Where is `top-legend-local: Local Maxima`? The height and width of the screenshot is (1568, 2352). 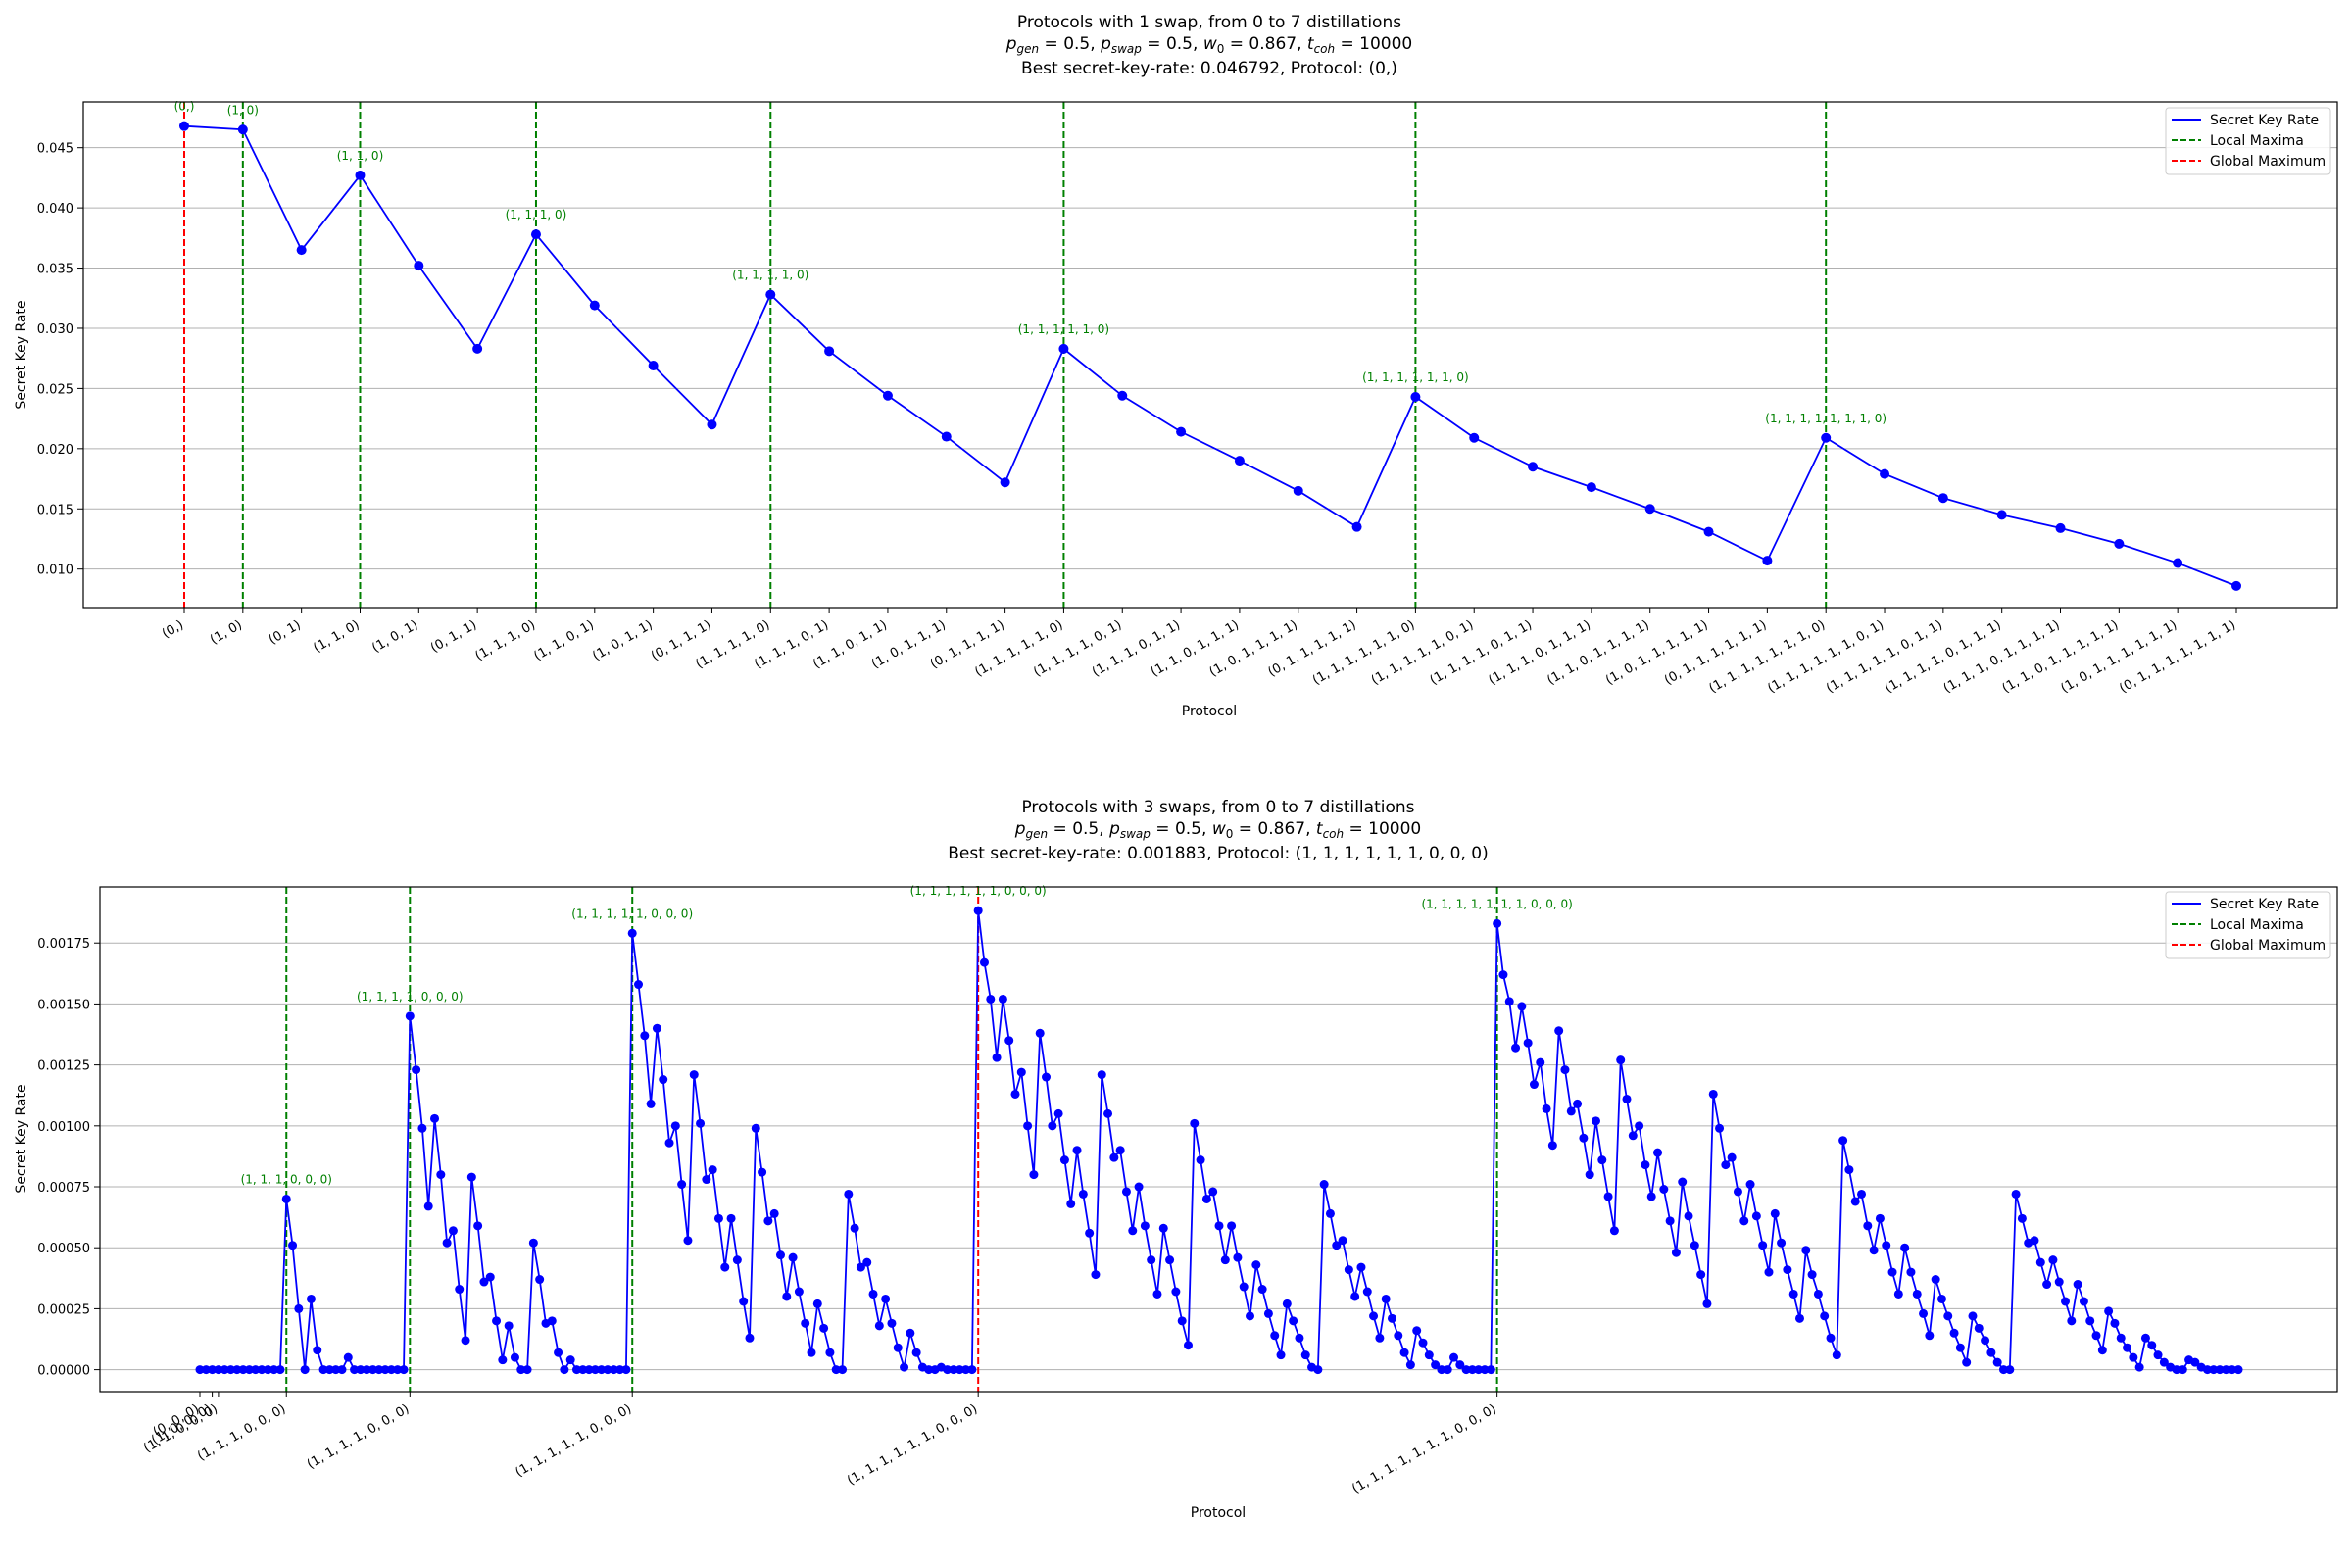
top-legend-local: Local Maxima is located at coordinates (2257, 141).